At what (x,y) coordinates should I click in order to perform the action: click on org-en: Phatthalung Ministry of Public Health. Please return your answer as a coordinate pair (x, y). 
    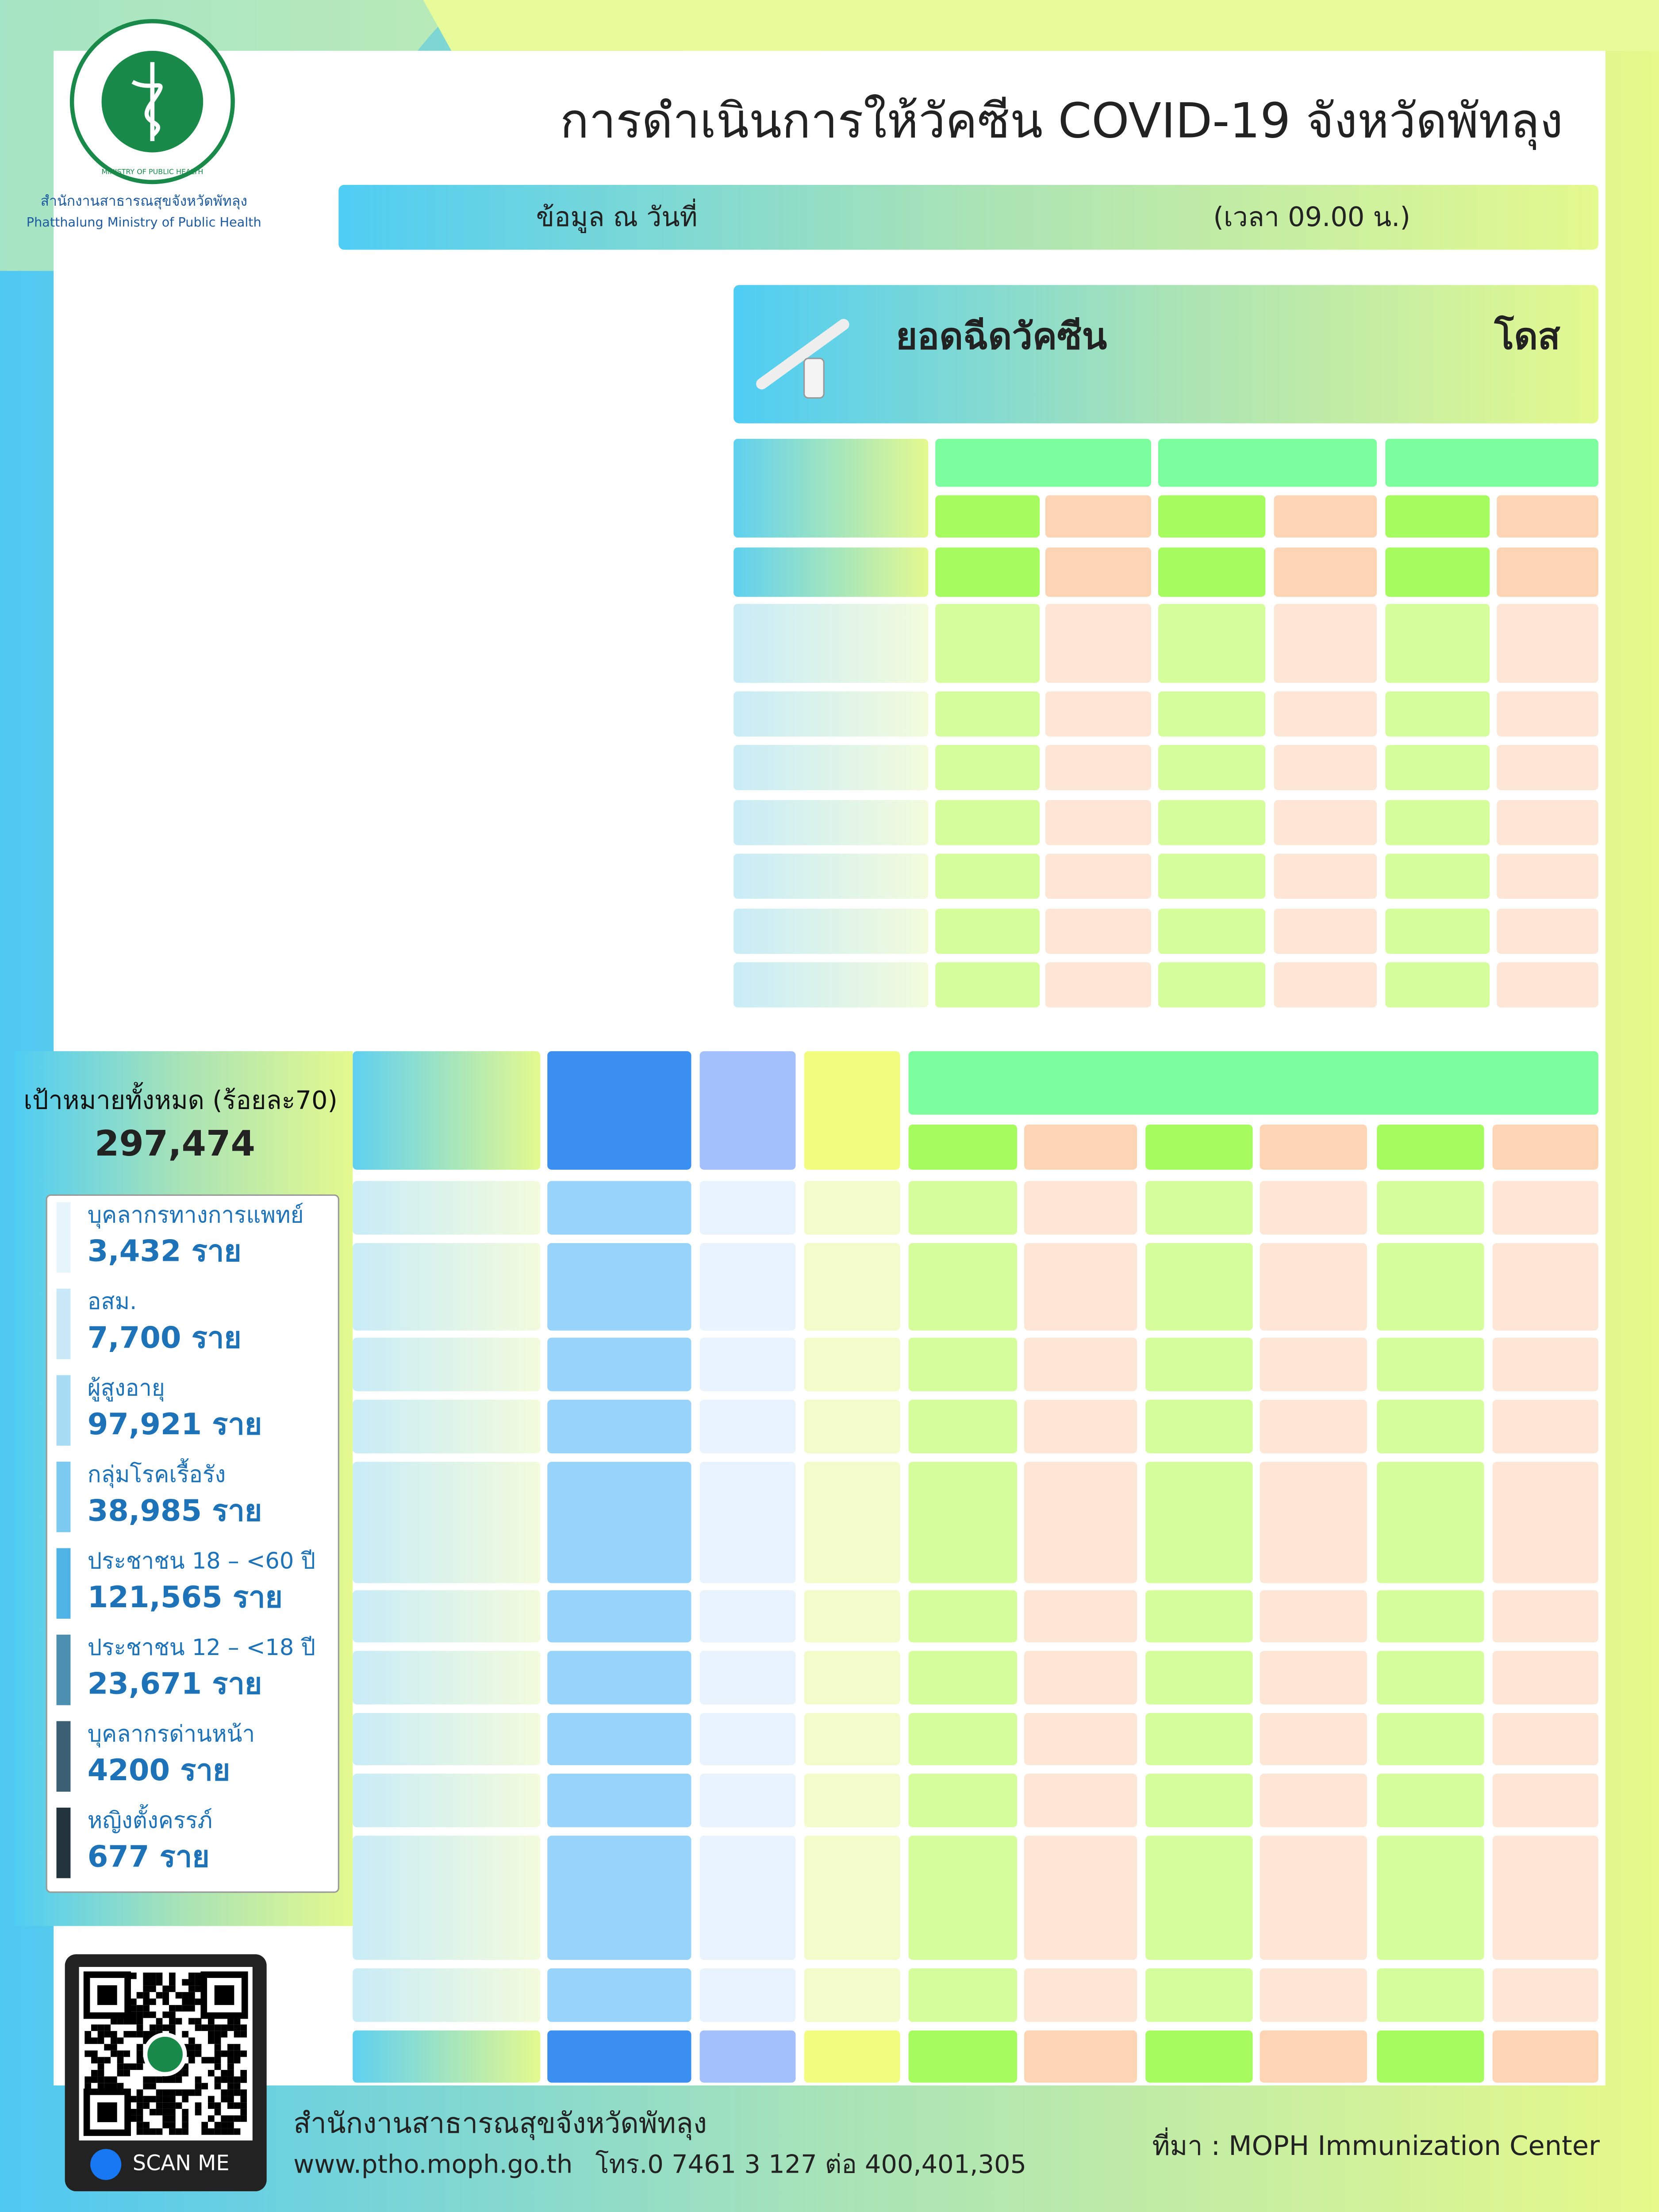
    Looking at the image, I should click on (144, 223).